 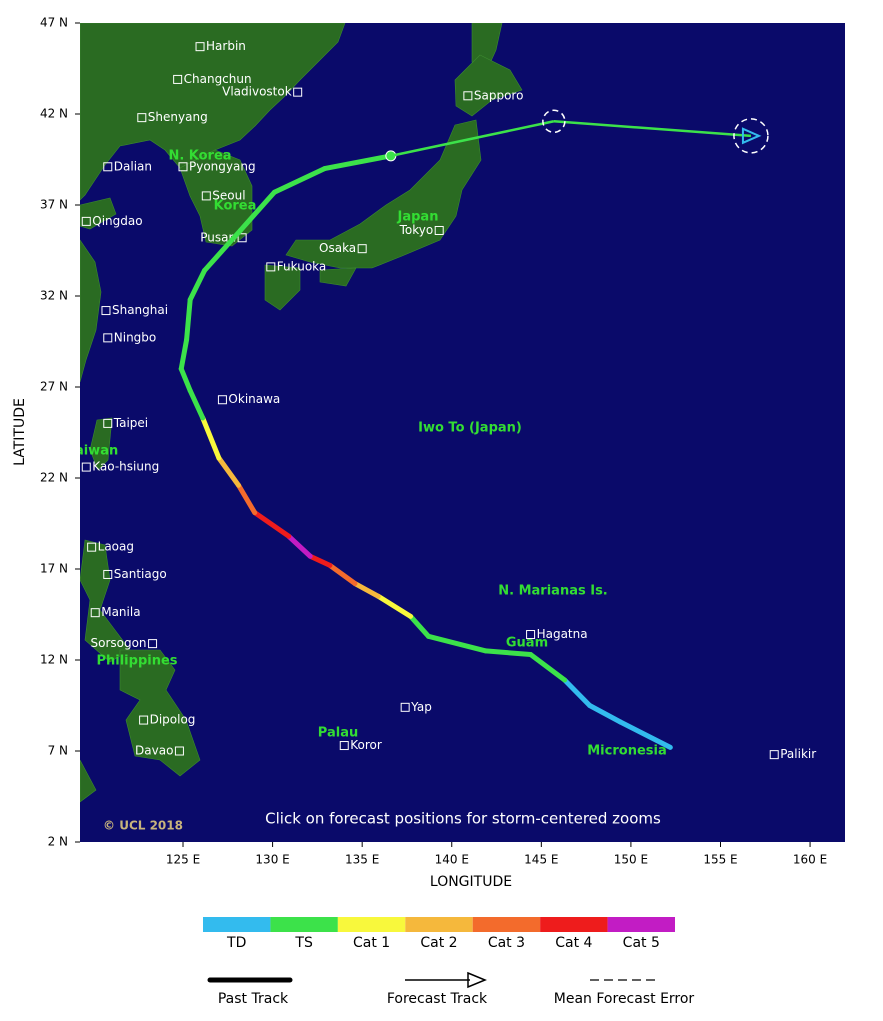 What do you see at coordinates (438, 943) in the screenshot?
I see `legend-category: Cat 2` at bounding box center [438, 943].